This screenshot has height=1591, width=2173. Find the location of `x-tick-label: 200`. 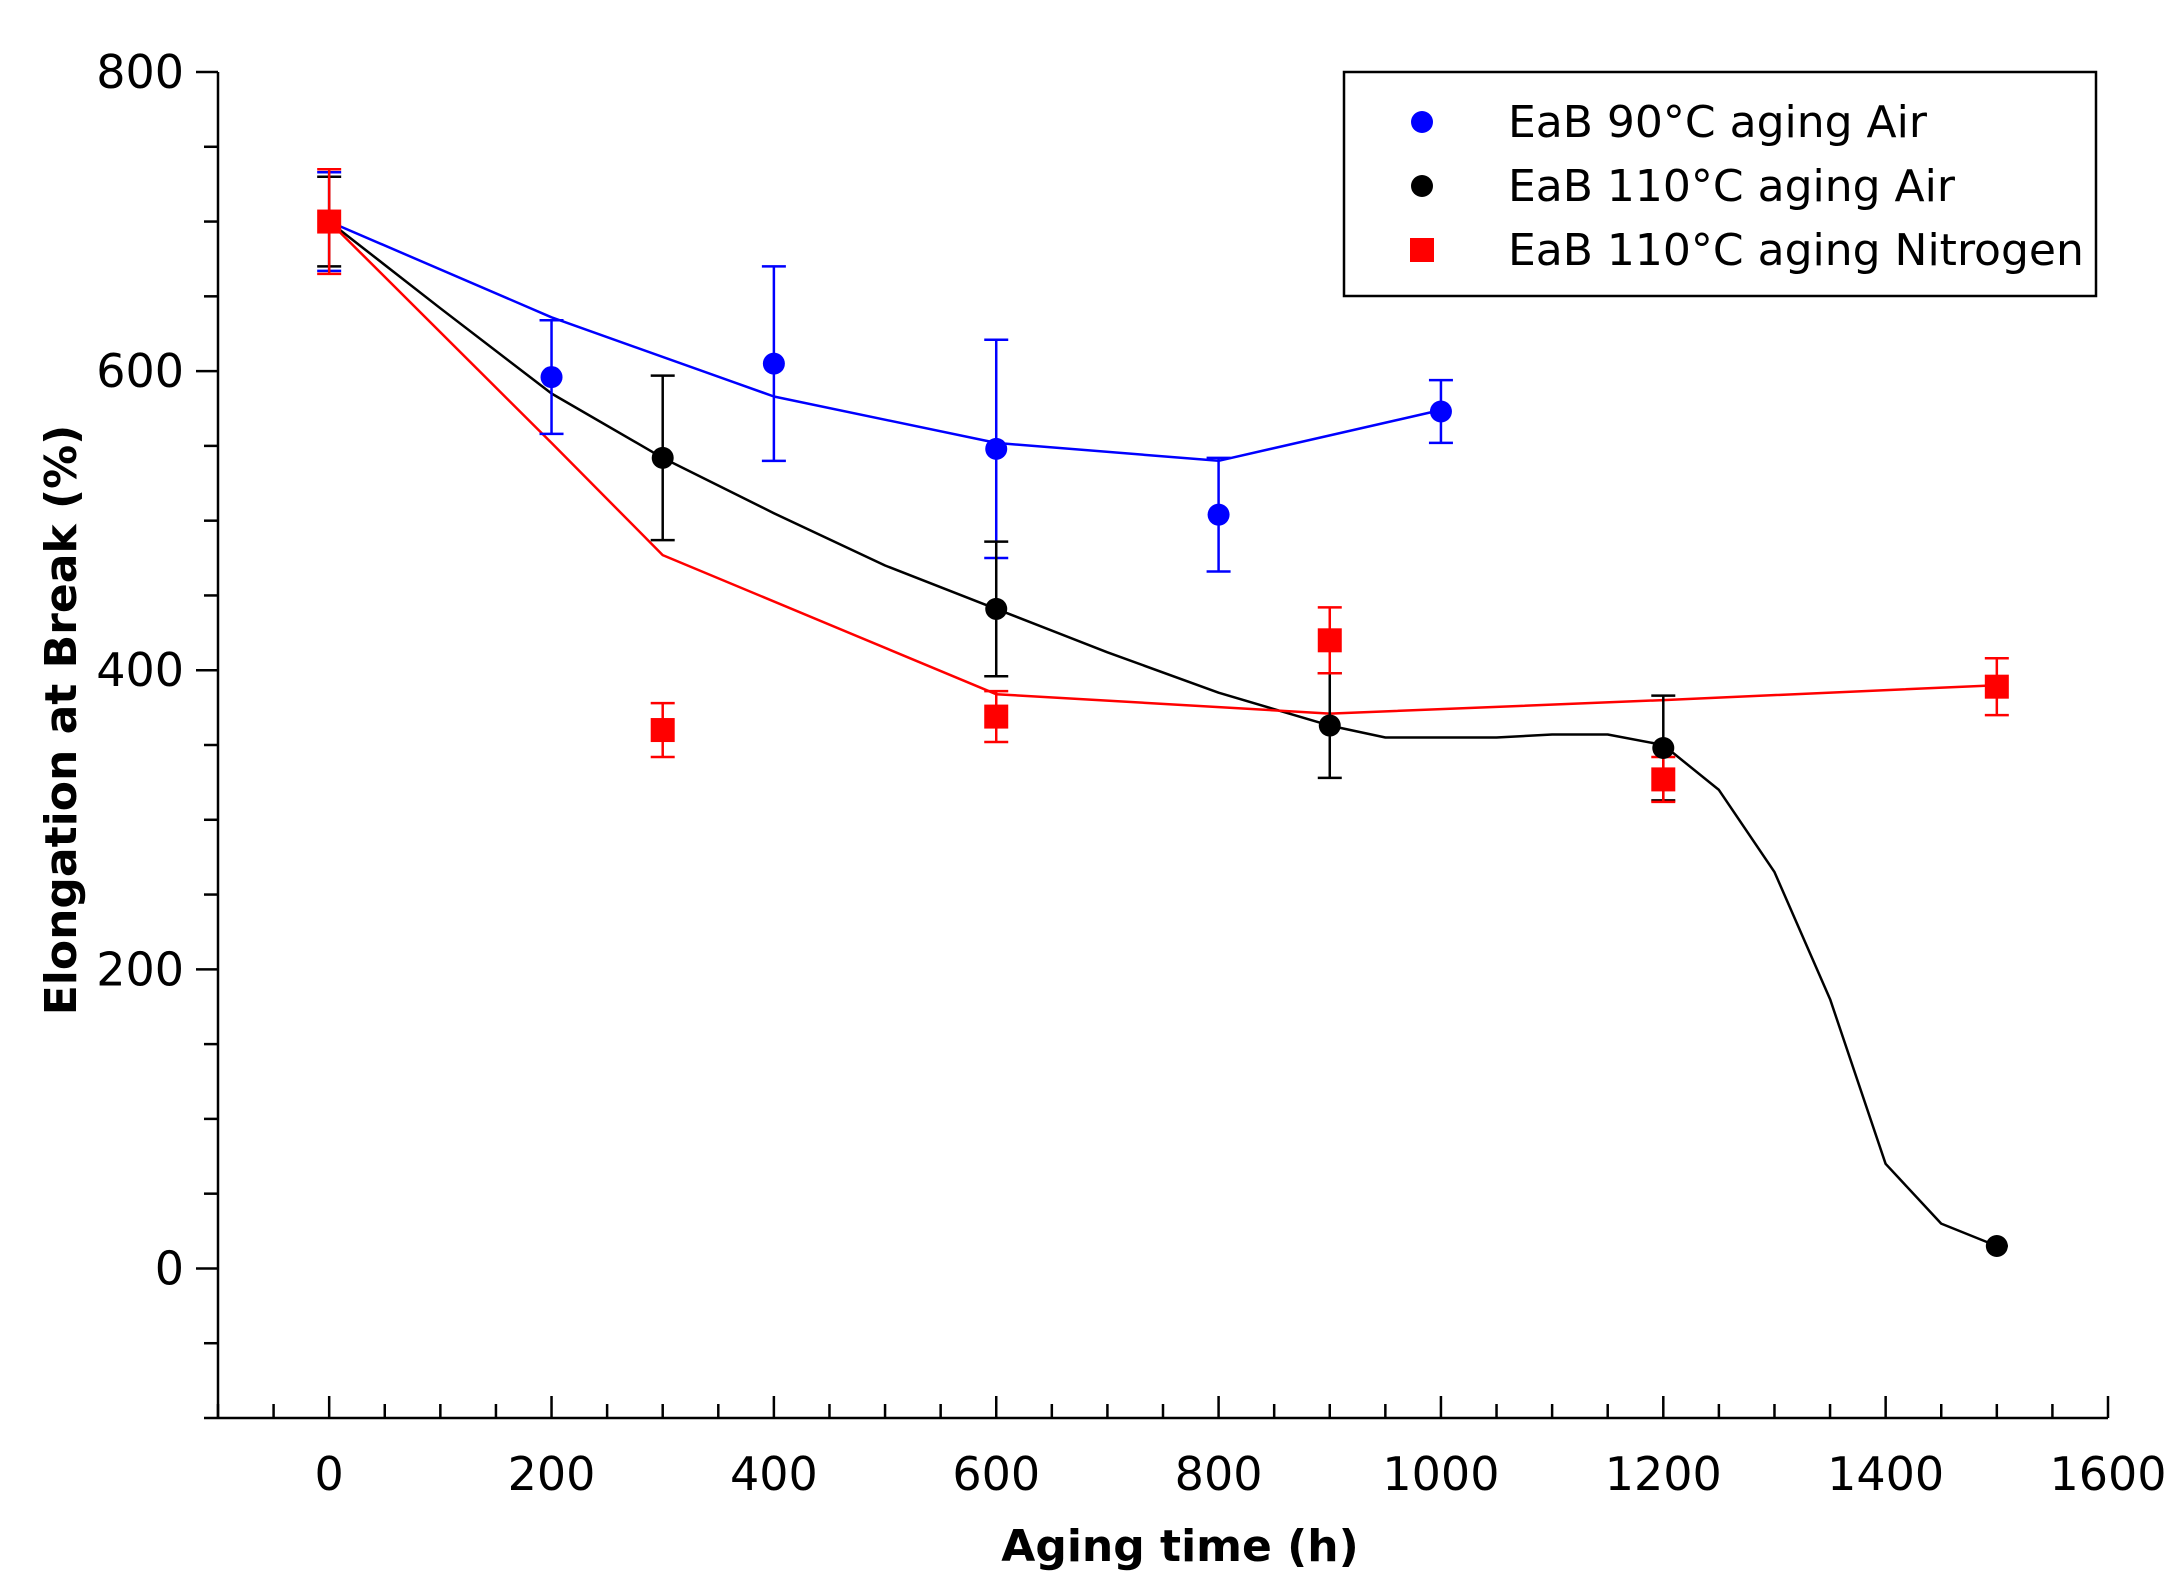

x-tick-label: 200 is located at coordinates (552, 1474).